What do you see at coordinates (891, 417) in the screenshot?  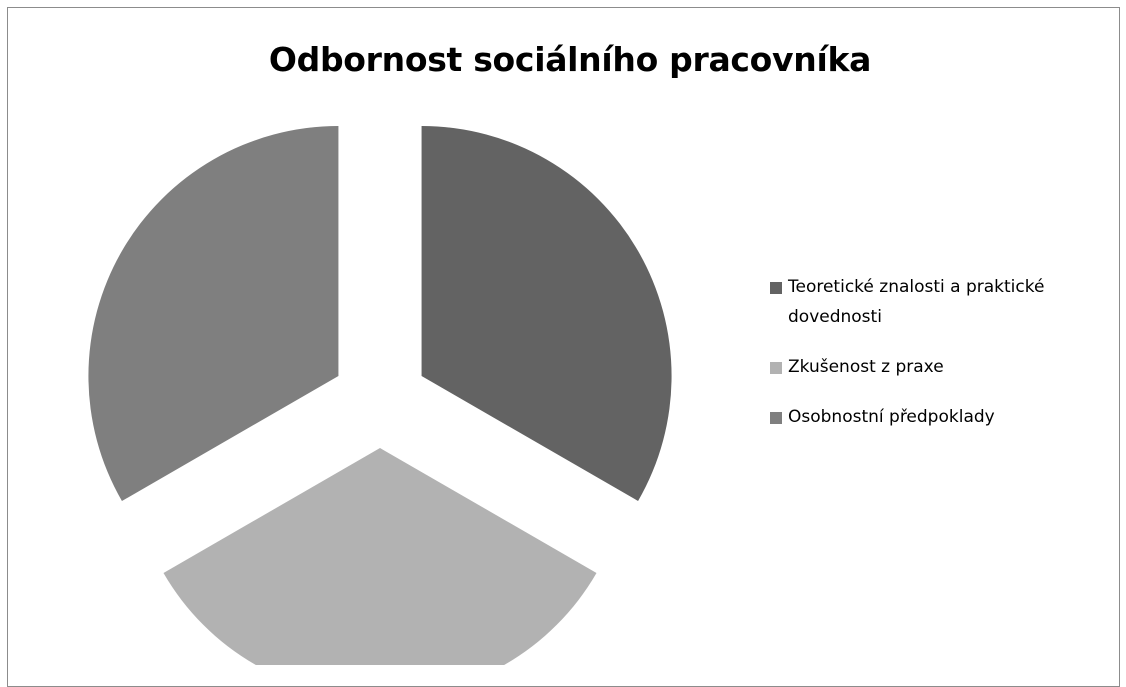 I see `legend-label: Osobnostní předpoklady` at bounding box center [891, 417].